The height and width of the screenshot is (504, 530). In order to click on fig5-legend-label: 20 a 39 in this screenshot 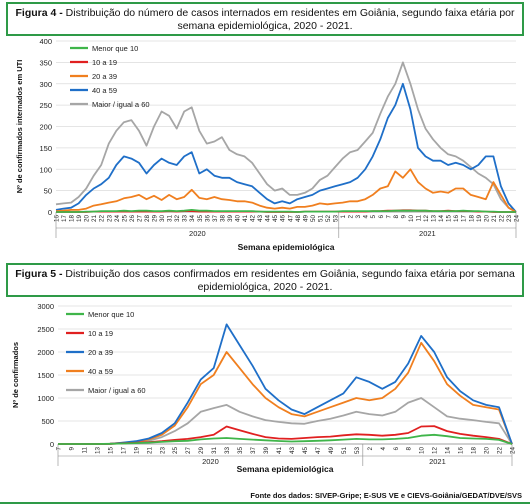, I will do `click(100, 352)`.